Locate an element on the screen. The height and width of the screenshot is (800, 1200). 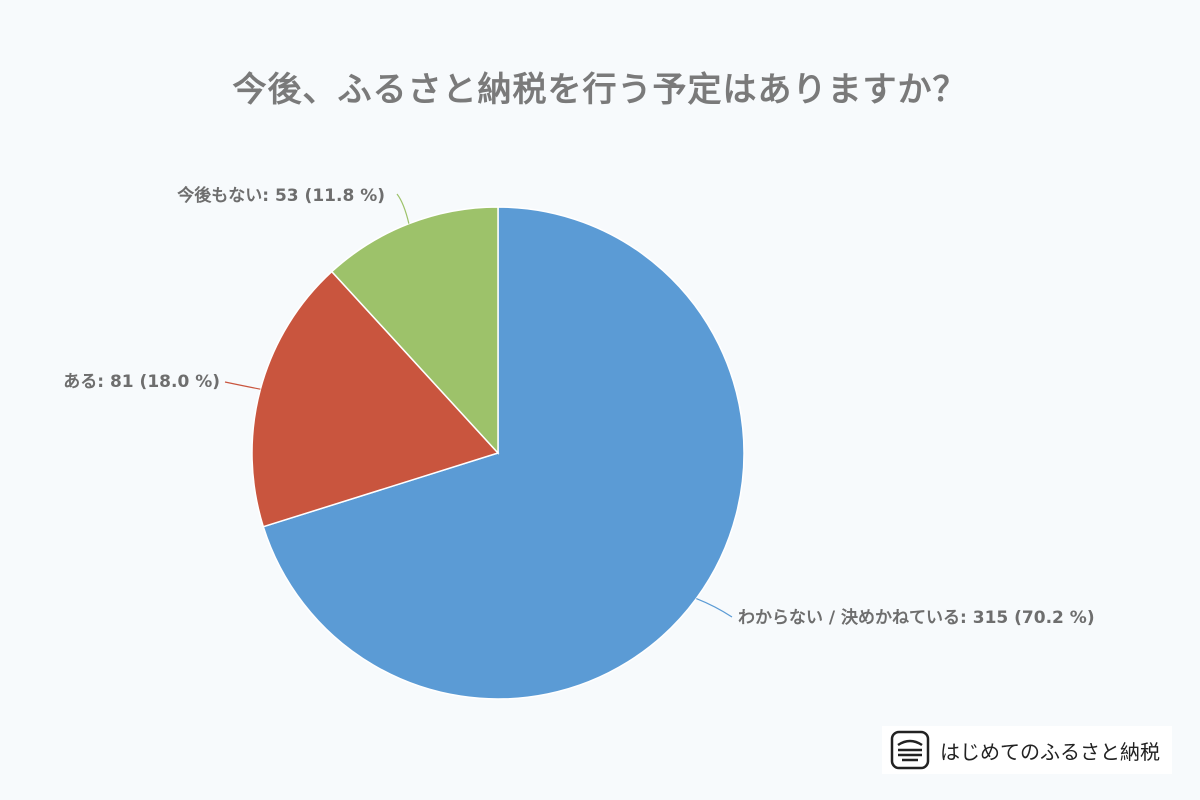
chart-title: 今後、ふるさと納税を行う予定はありますか？ is located at coordinates (600, 90).